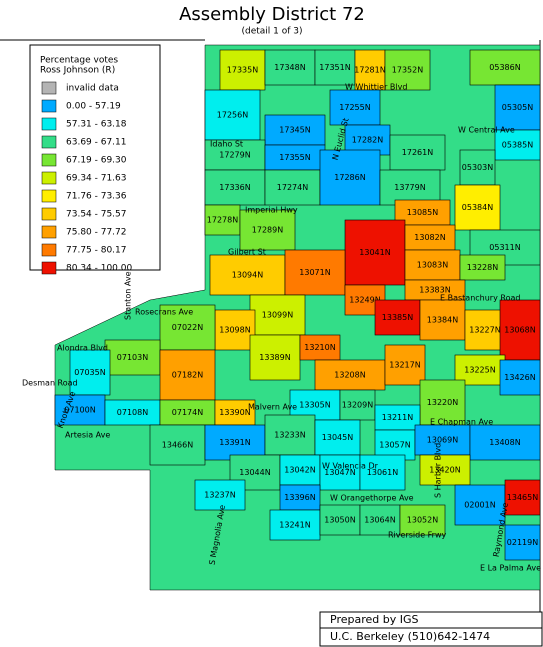  Describe the element at coordinates (277, 315) in the screenshot. I see `precinct-label: 13099N` at that location.